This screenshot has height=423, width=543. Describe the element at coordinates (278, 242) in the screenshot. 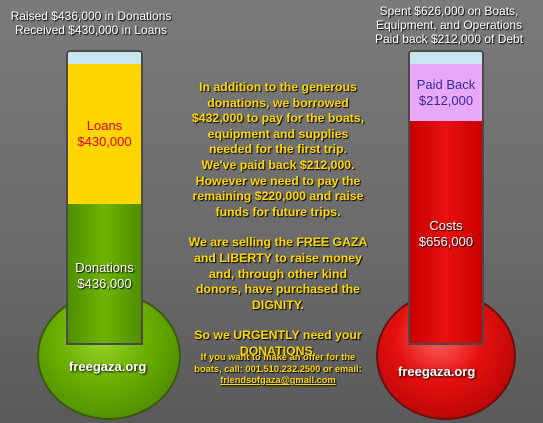

I see `message-line: We are selling the FREE GAZA` at that location.